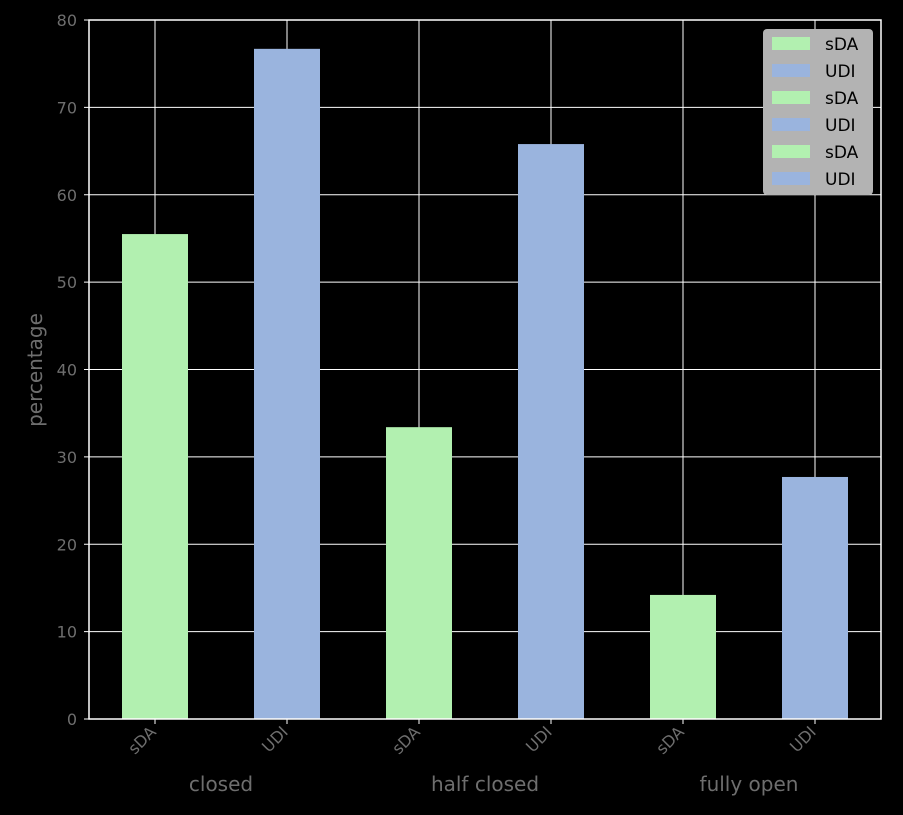 The image size is (903, 815). Describe the element at coordinates (72, 719) in the screenshot. I see `y-tick-label: 0` at that location.